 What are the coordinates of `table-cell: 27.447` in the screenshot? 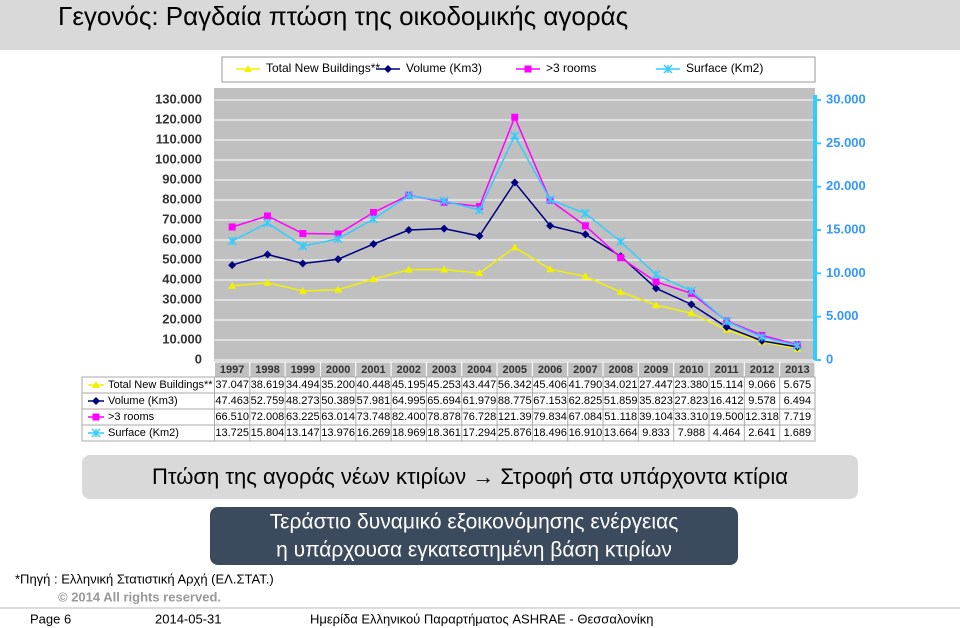 It's located at (656, 385).